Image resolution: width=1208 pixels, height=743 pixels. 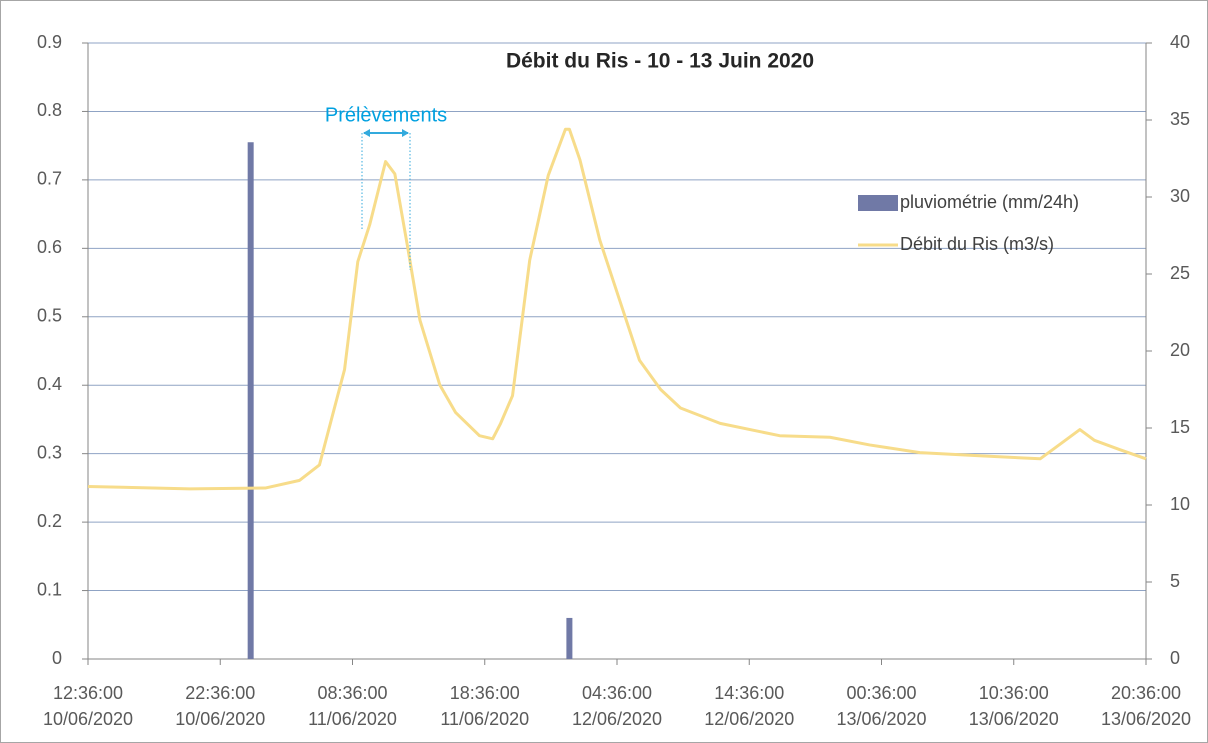 I want to click on y2-tick-label: 15, so click(x=1180, y=427).